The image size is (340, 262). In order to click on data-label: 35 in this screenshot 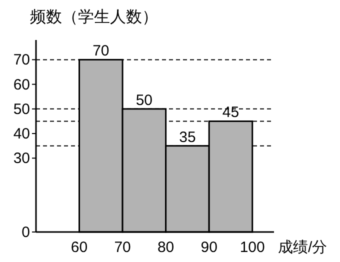, I will do `click(187, 137)`.